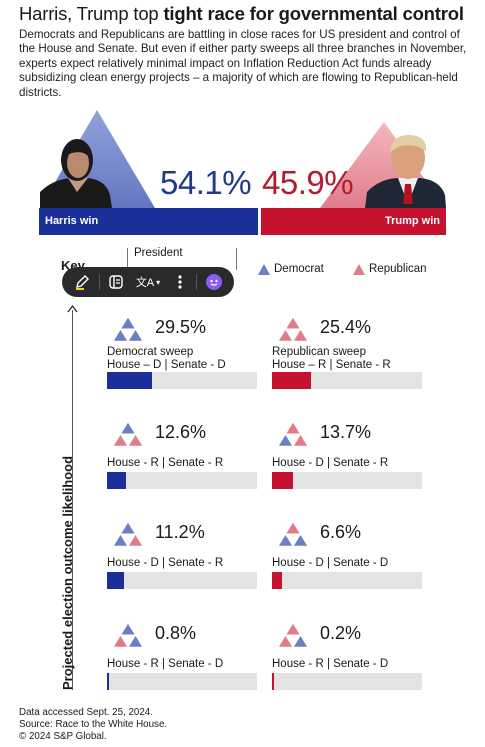  Describe the element at coordinates (206, 182) in the screenshot. I see `harris-percentage: 54.1%` at that location.